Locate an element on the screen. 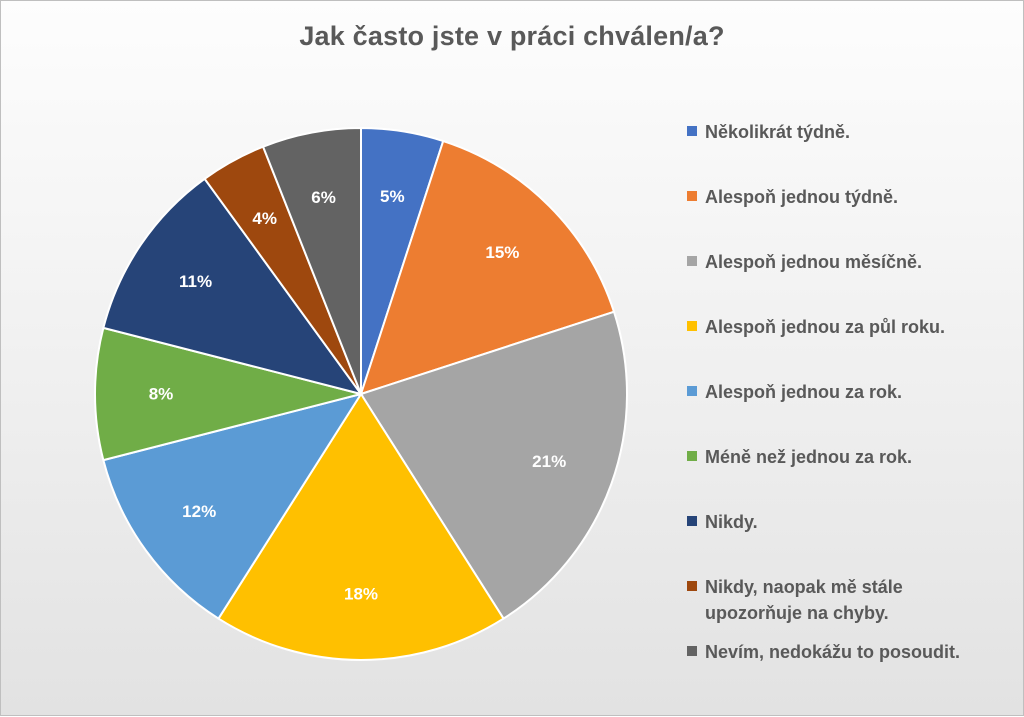 This screenshot has width=1024, height=717. legend-item: Alespoň jednou měsíčně. is located at coordinates (804, 262).